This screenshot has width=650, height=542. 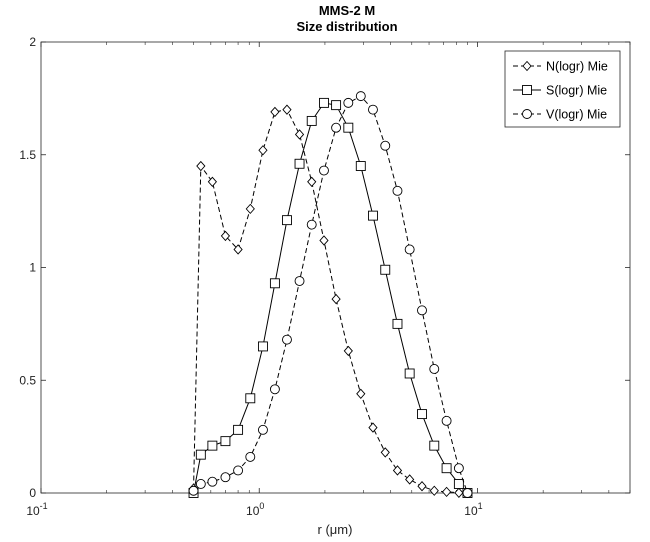 I want to click on legend-label: S(logr) Mie, so click(x=576, y=91).